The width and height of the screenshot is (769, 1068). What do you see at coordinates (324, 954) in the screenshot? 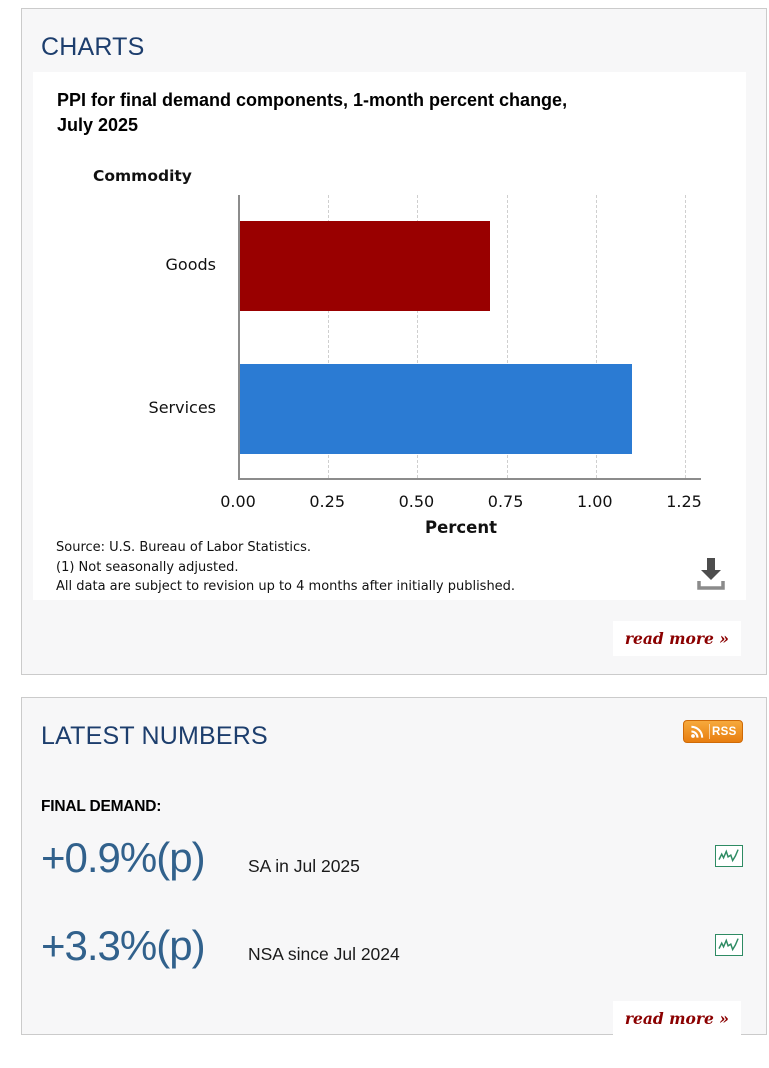
I see `stat-label-nsa: NSA since Jul 2024` at bounding box center [324, 954].